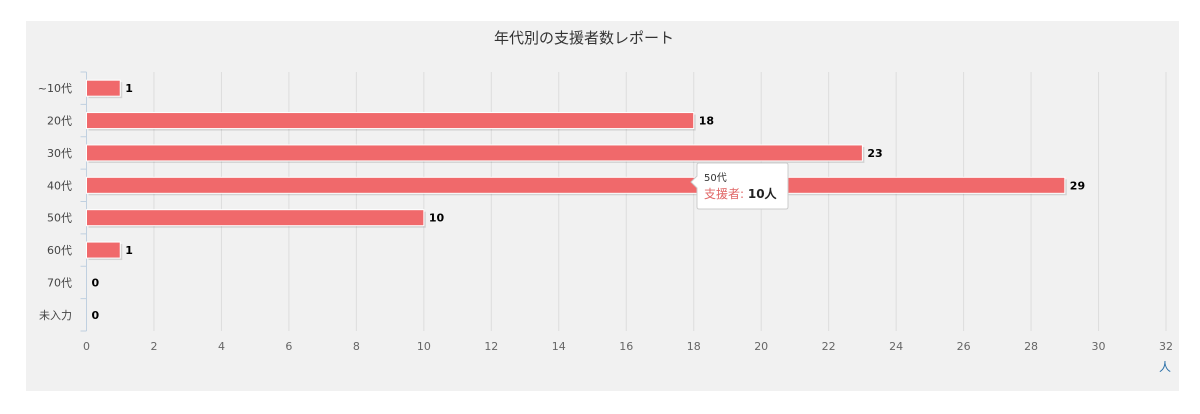 The image size is (1200, 414). Describe the element at coordinates (1166, 346) in the screenshot. I see `x-tick-label: 32` at that location.